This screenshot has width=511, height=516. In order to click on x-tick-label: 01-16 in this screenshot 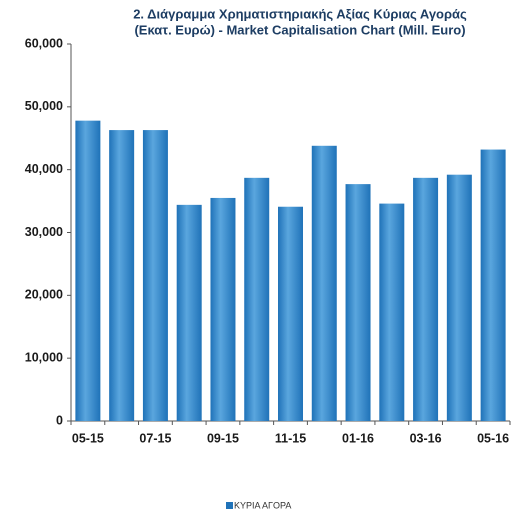, I will do `click(358, 438)`.